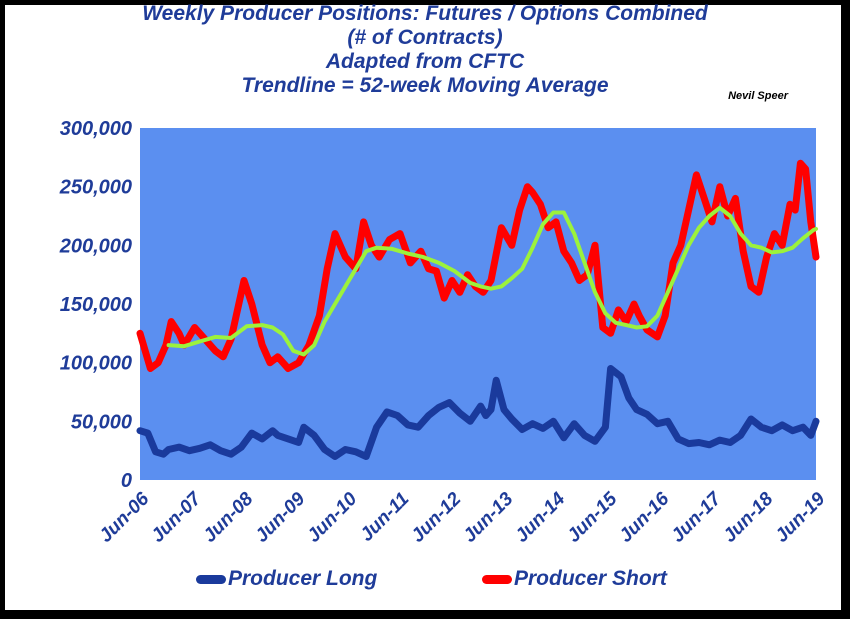 This screenshot has width=850, height=619. What do you see at coordinates (497, 579) in the screenshot?
I see `legend-swatch-short` at bounding box center [497, 579].